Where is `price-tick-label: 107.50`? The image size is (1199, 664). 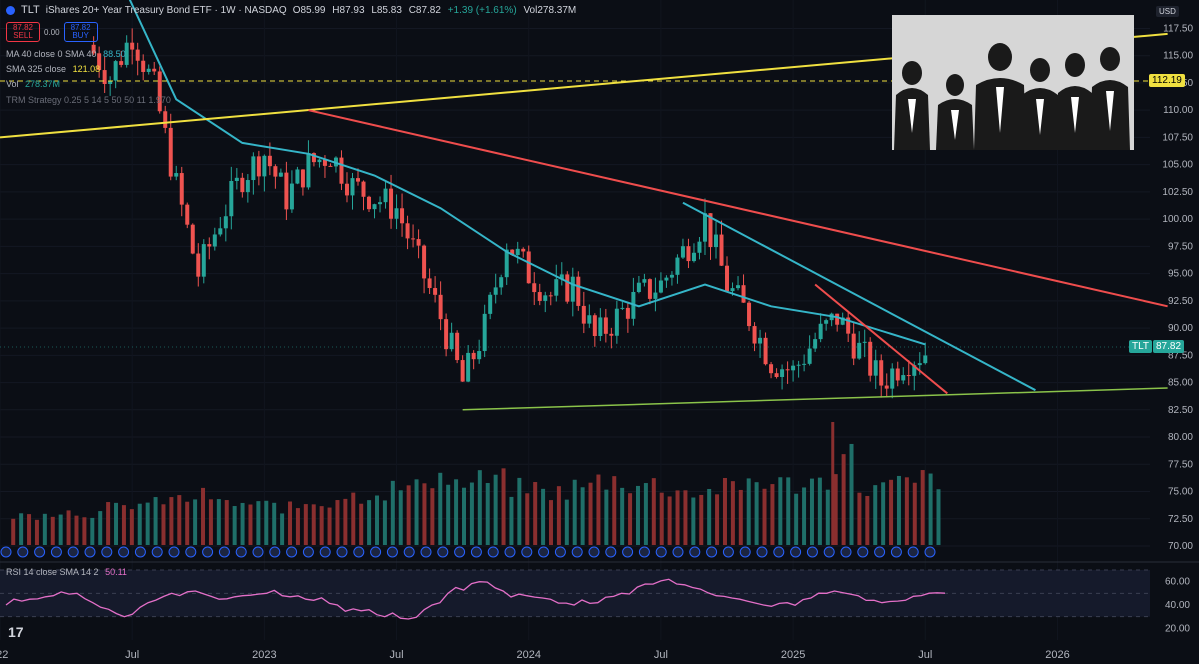 price-tick-label: 107.50 is located at coordinates (1177, 137).